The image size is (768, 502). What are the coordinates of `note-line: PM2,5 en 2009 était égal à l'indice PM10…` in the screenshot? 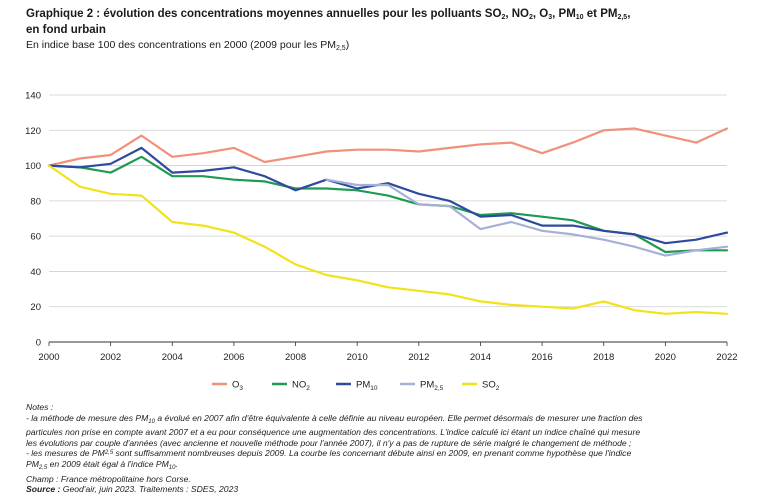 It's located at (102, 464).